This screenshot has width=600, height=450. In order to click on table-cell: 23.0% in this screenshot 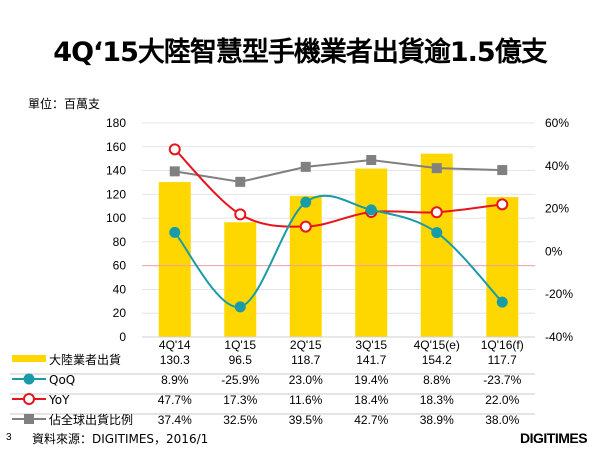, I will do `click(306, 380)`.